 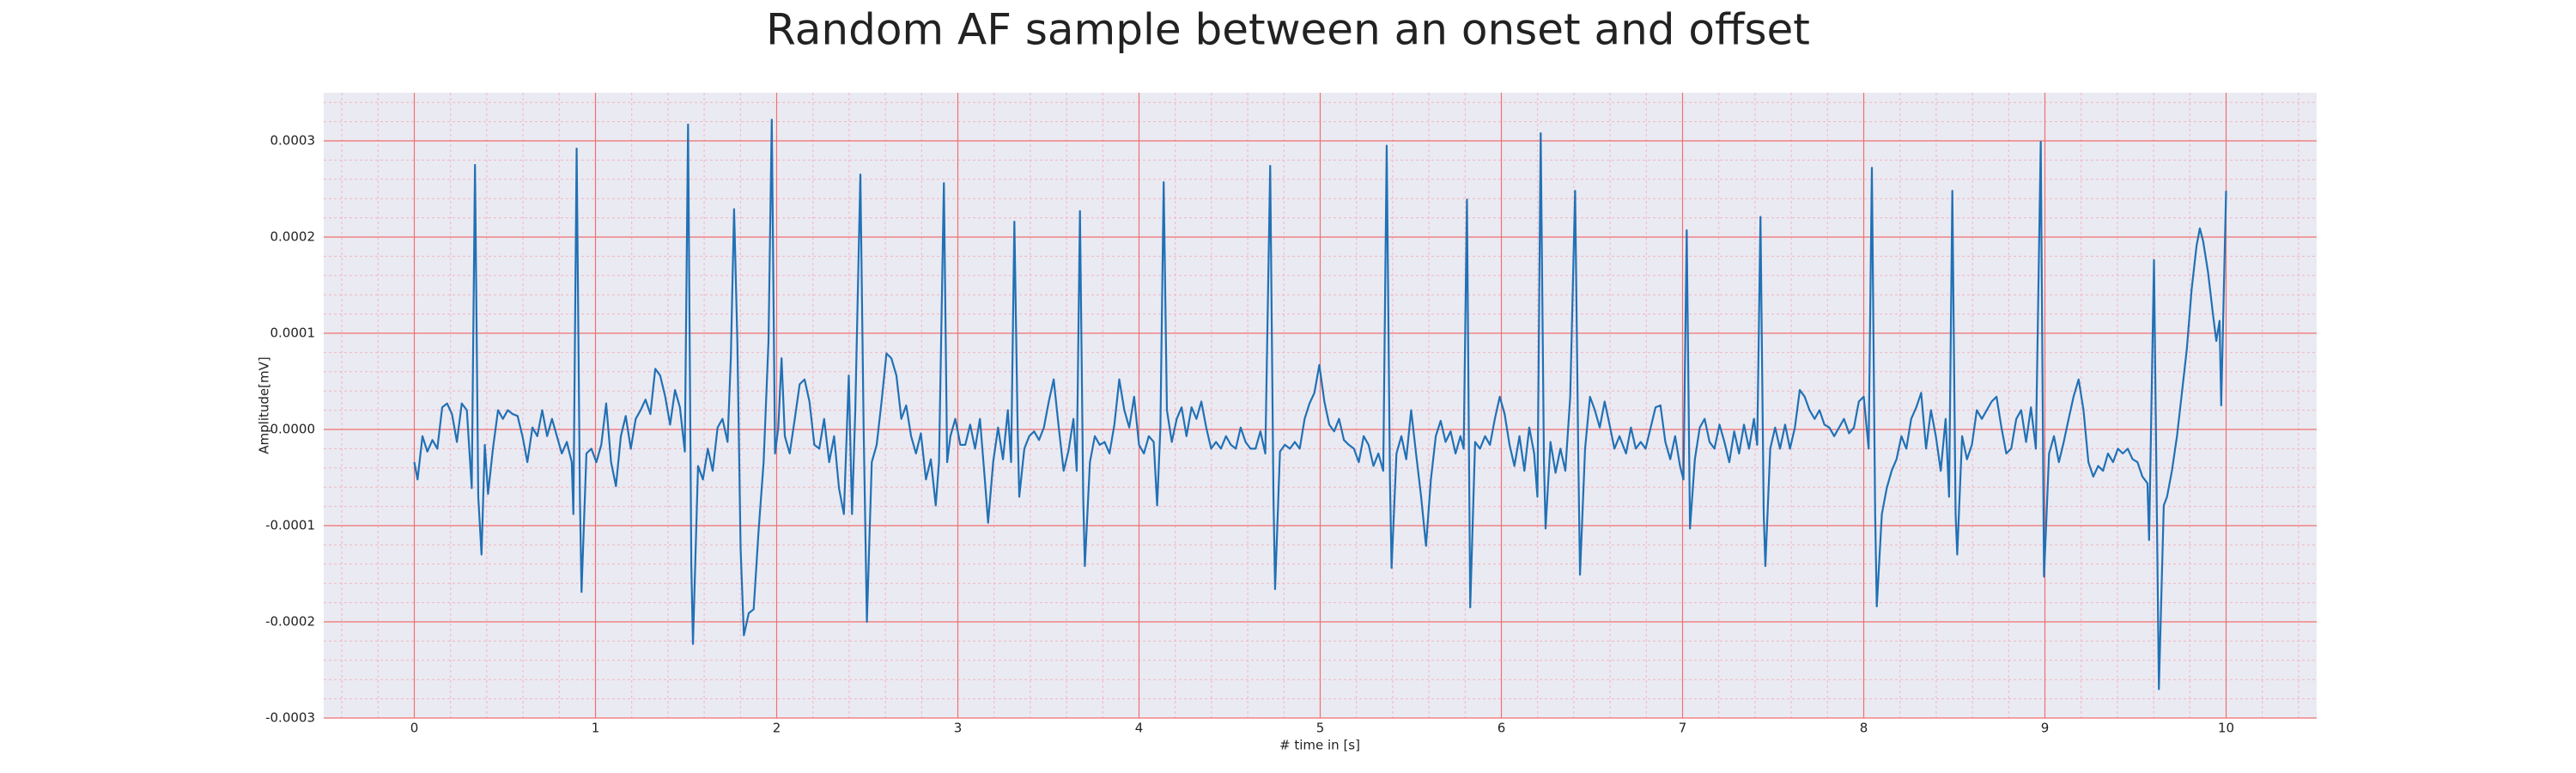 I want to click on y-tick-label: -0.0003, so click(x=290, y=718).